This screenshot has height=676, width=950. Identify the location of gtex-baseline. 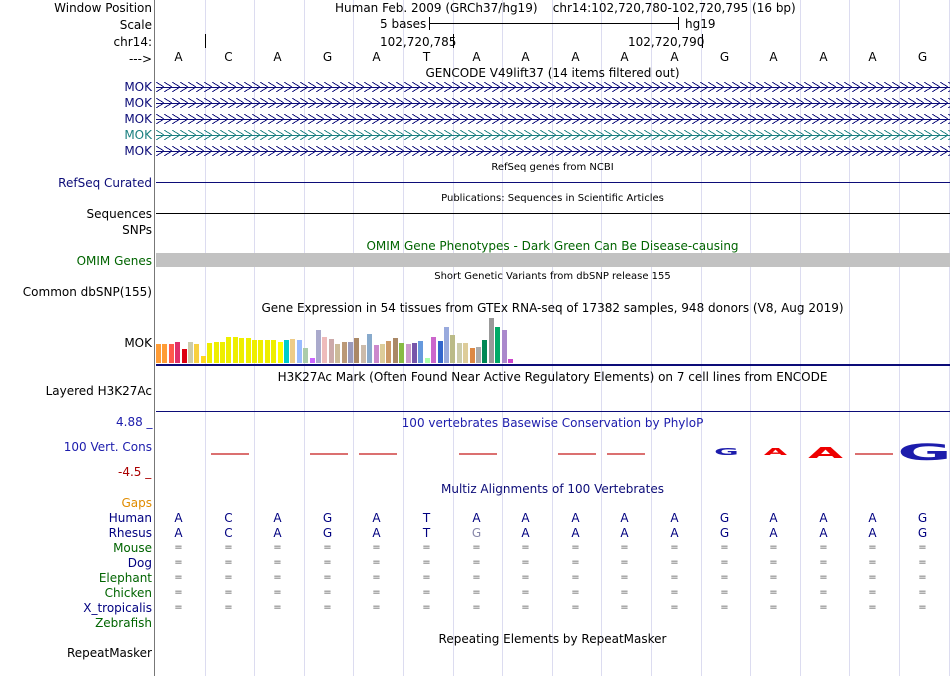
(553, 365).